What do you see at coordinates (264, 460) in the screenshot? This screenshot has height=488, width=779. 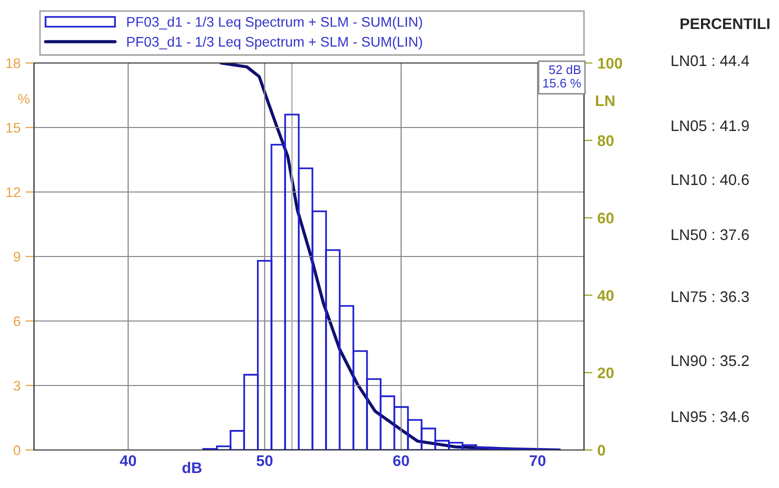 I see `x-tick-label: 50` at bounding box center [264, 460].